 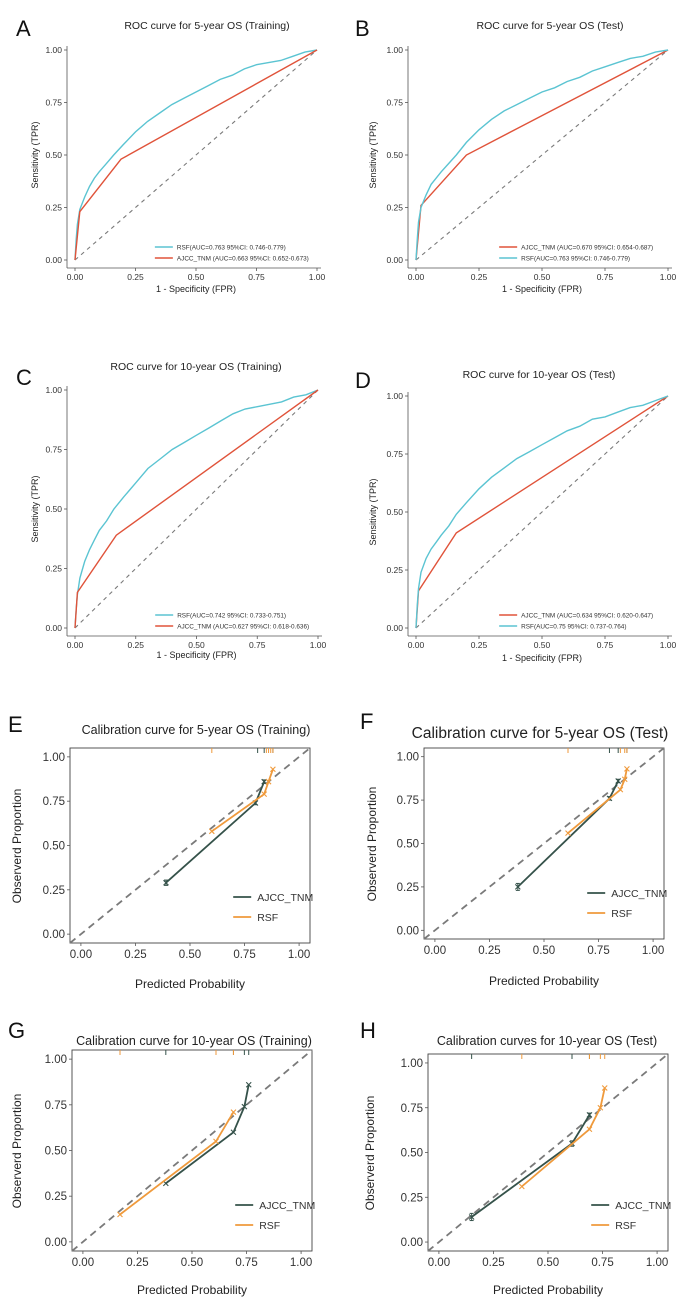 I want to click on series-rsf, so click(x=242, y=791).